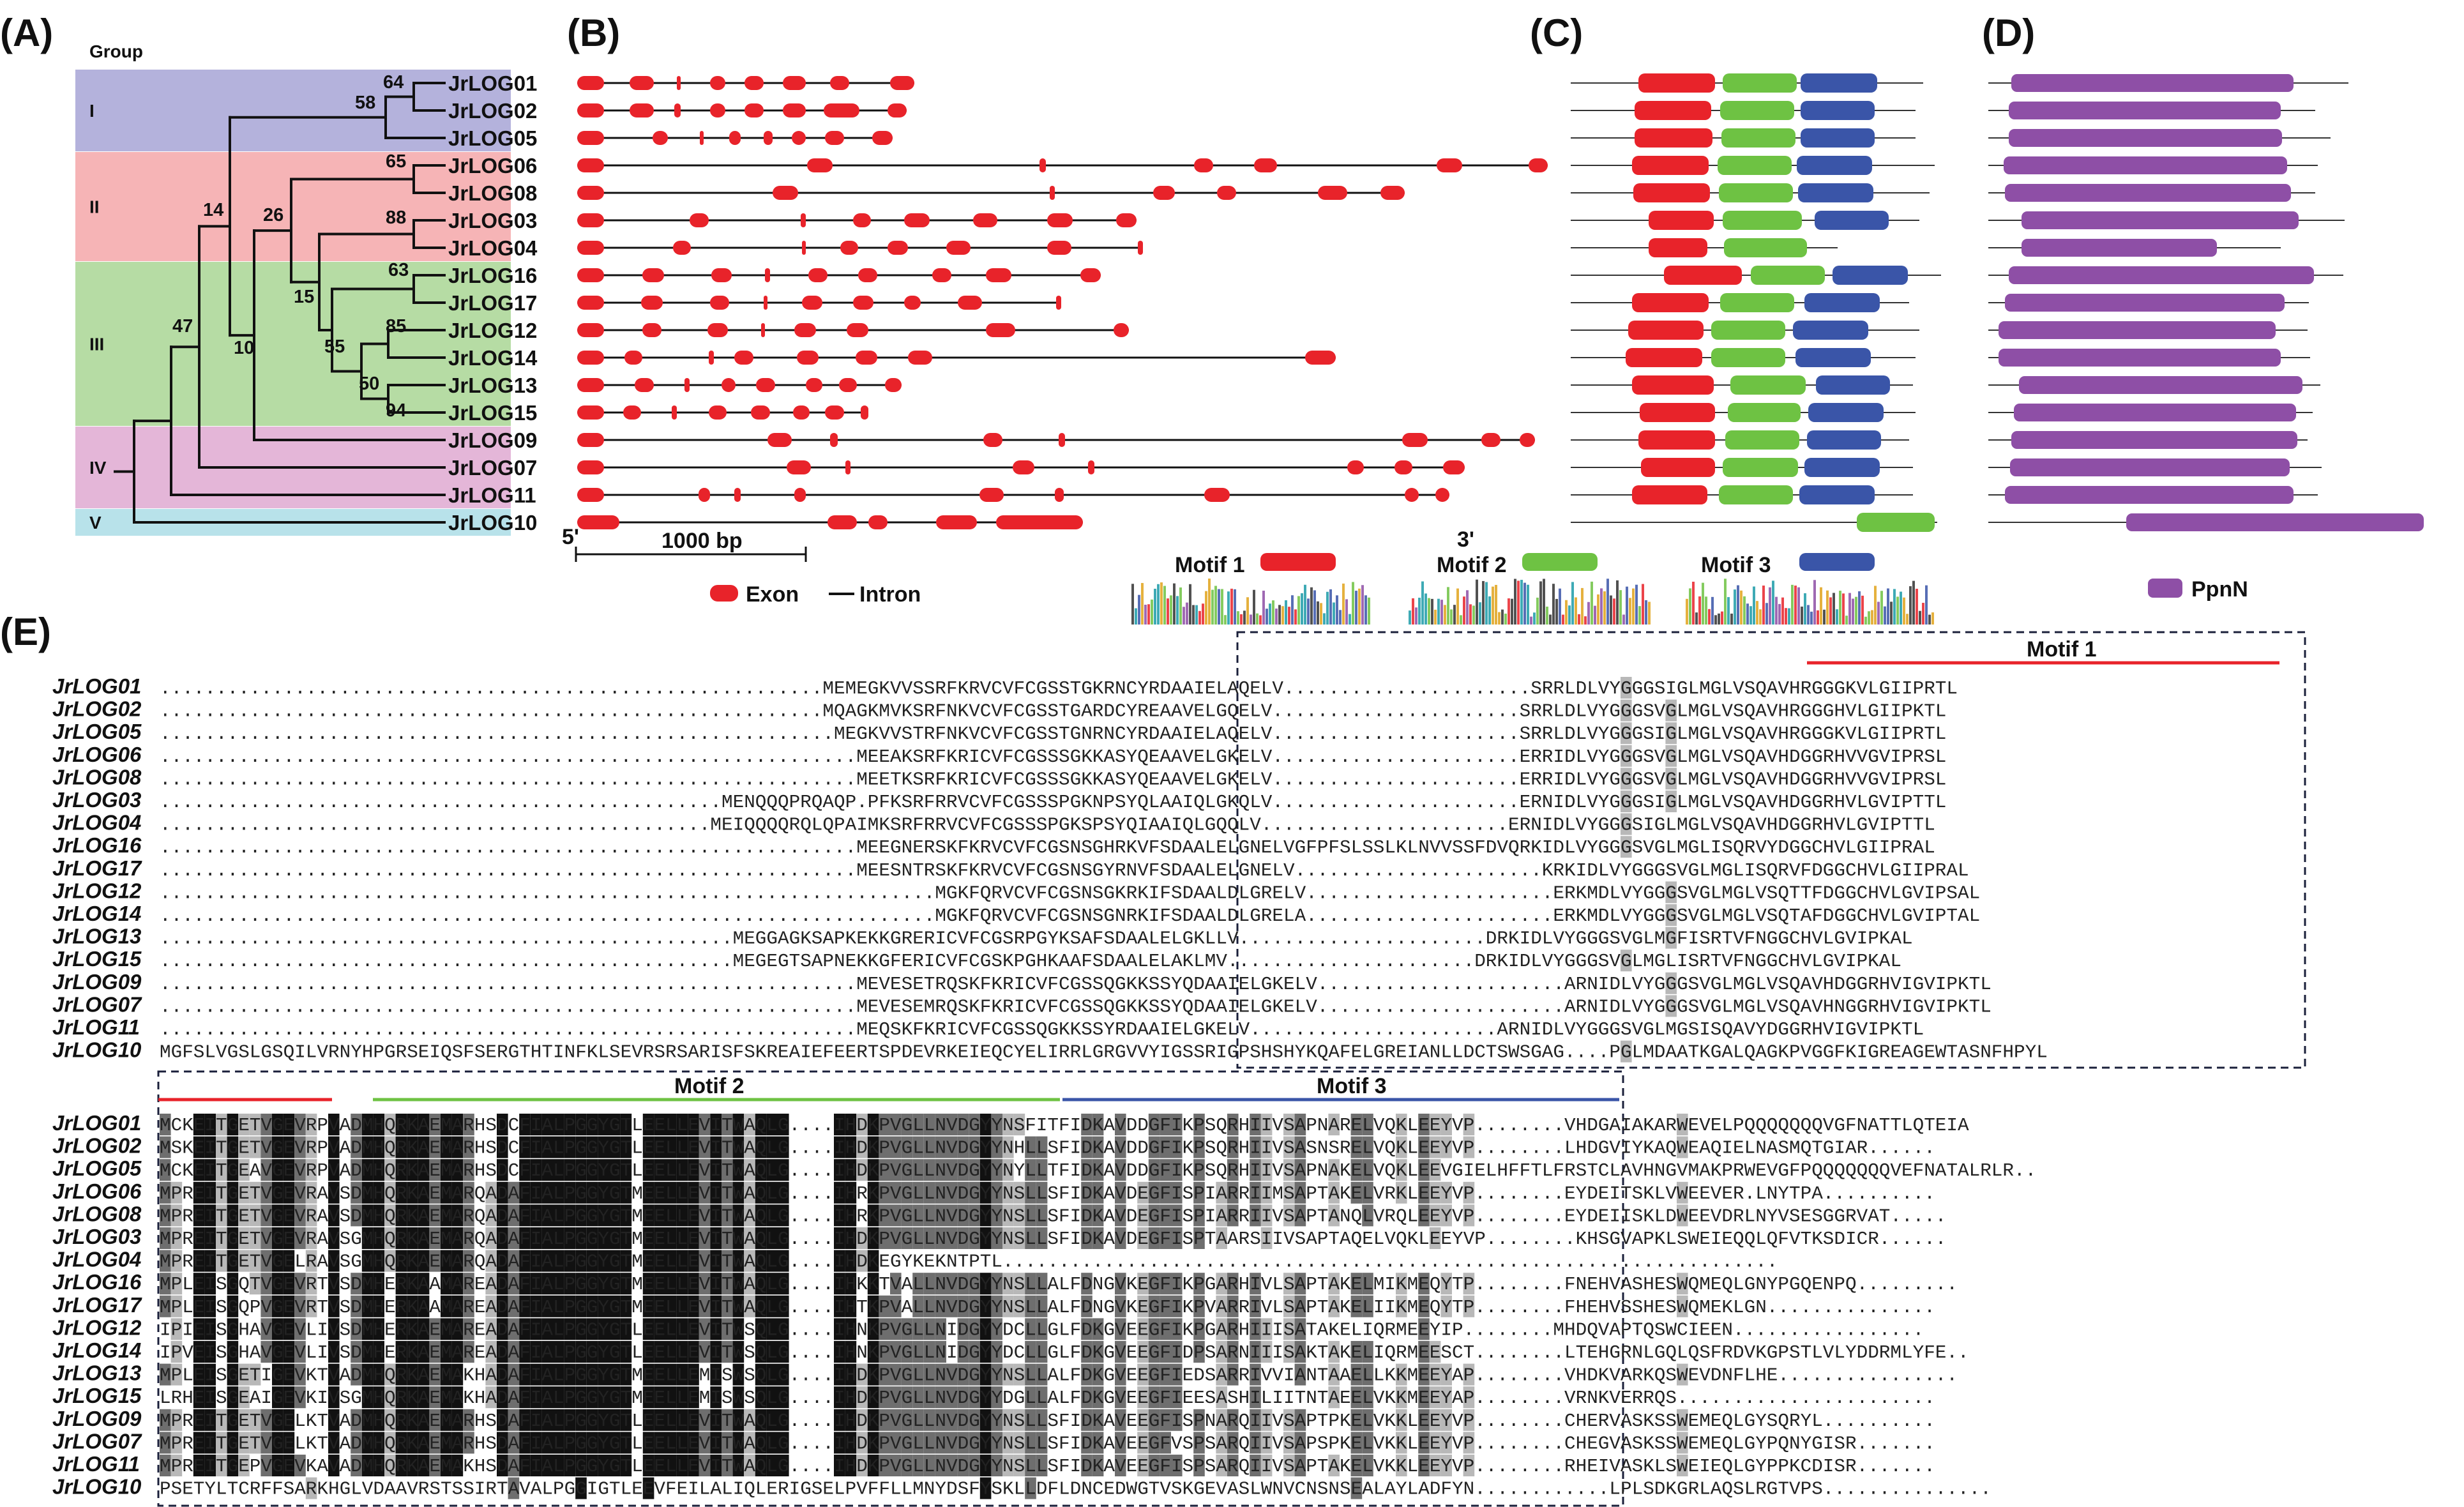  I want to click on gene-label: JrLOG05, so click(492, 138).